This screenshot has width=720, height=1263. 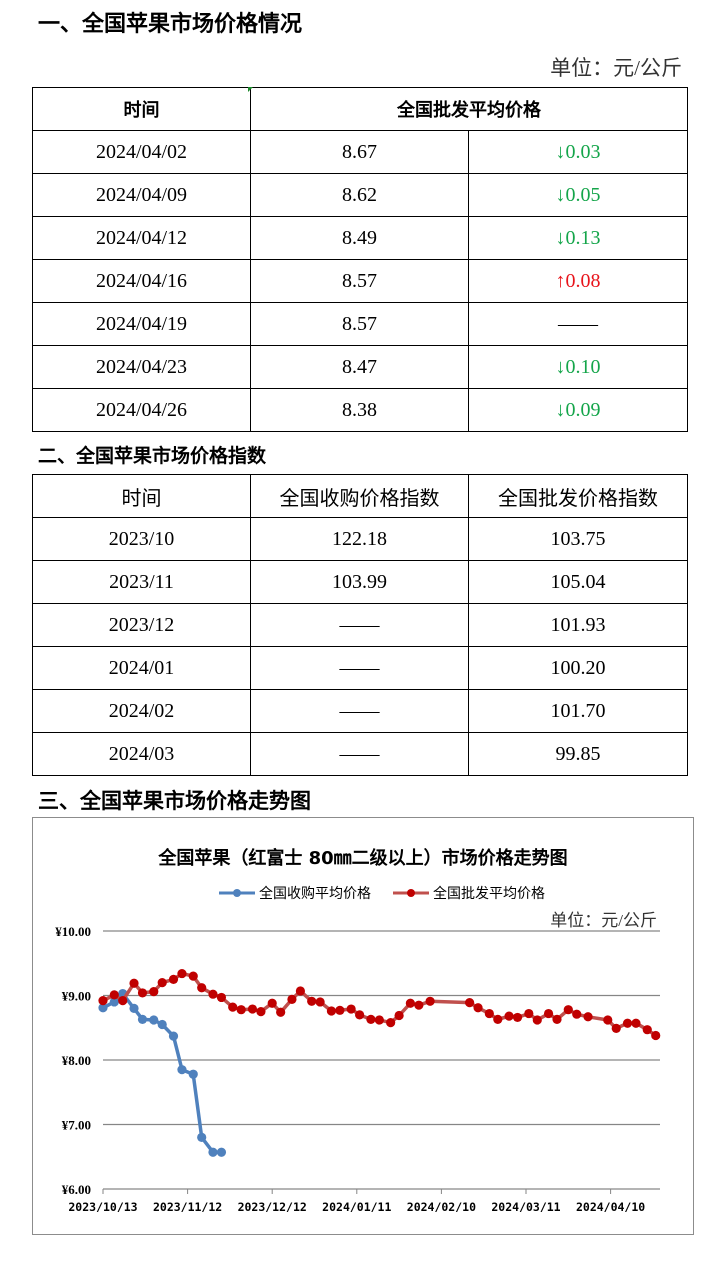 What do you see at coordinates (379, 1004) in the screenshot?
I see `series-line-wholesale` at bounding box center [379, 1004].